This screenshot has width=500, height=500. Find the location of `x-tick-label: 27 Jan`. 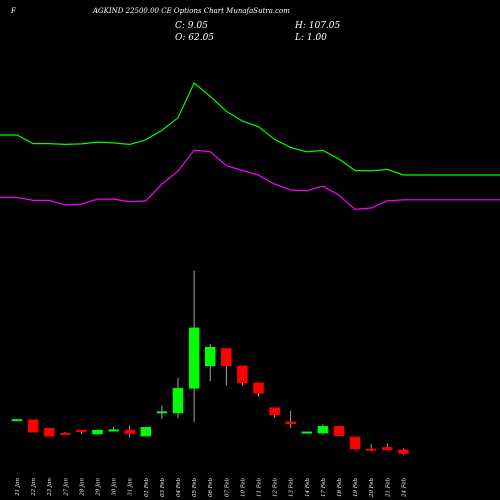

x-tick-label: 27 Jan is located at coordinates (66, 487).